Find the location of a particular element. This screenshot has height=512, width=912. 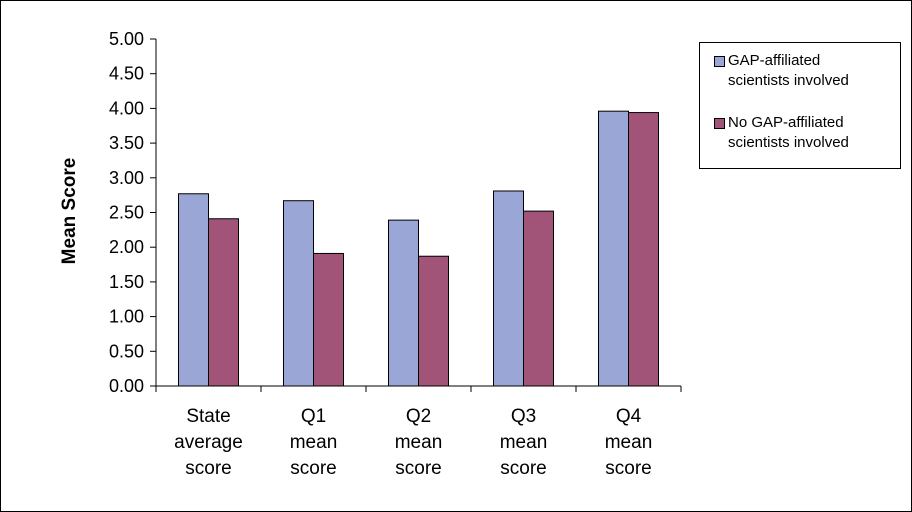

legend-label-gap: GAP-affiliated scientists involved is located at coordinates (788, 70).